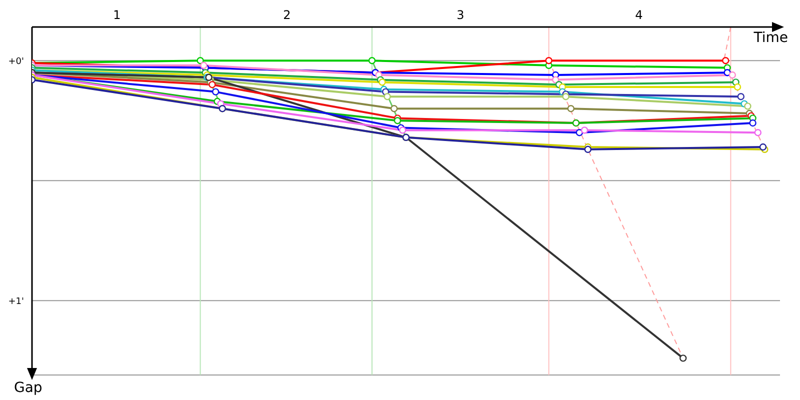  What do you see at coordinates (639, 15) in the screenshot?
I see `x-tick-label: 4` at bounding box center [639, 15].